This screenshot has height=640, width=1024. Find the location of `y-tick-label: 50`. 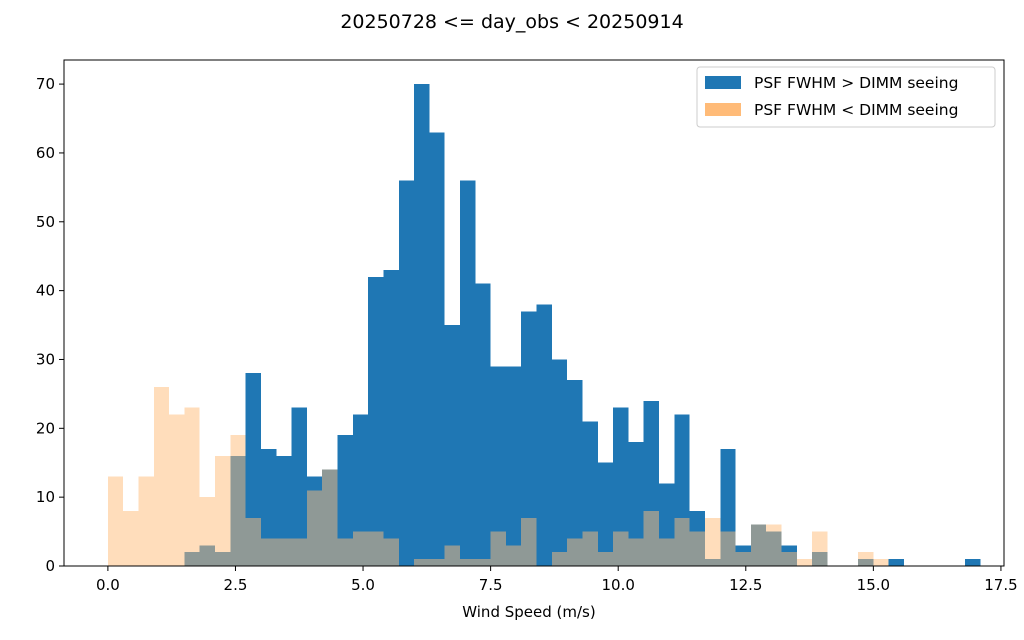

y-tick-label: 50 is located at coordinates (45, 222).